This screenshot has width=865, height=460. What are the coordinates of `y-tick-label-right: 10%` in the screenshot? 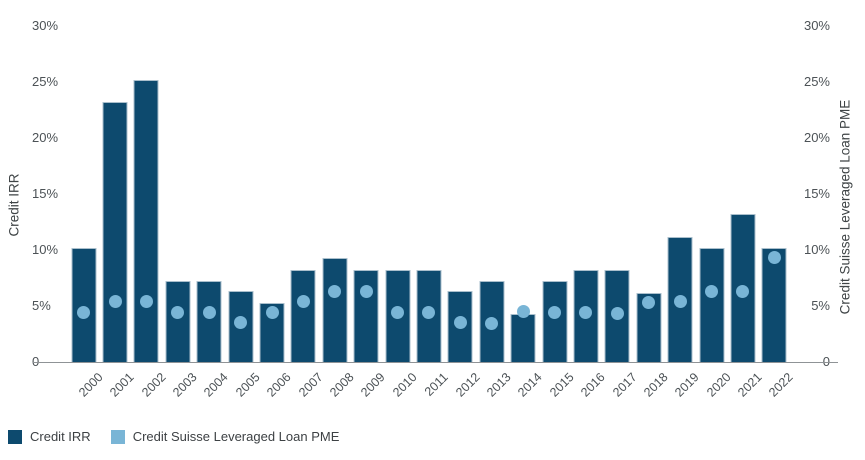 It's located at (816, 249).